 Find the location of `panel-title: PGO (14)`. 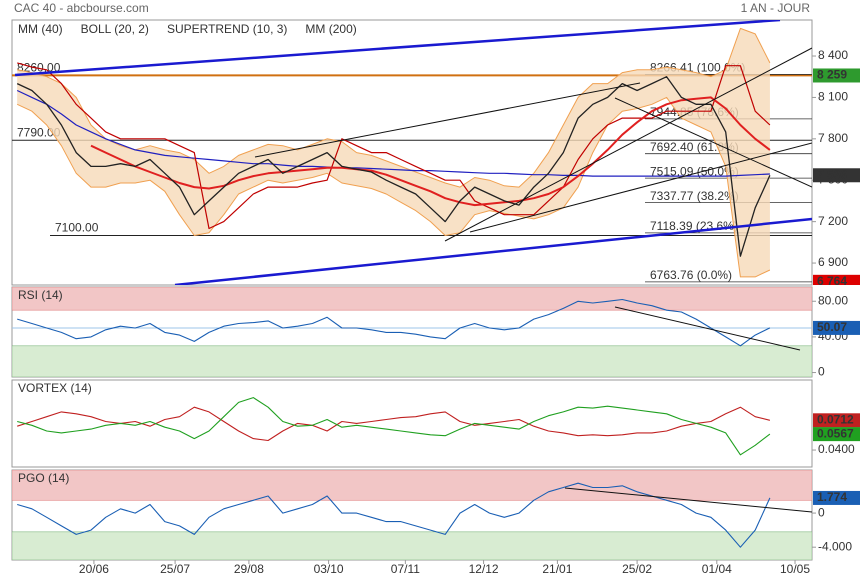

panel-title: PGO (14) is located at coordinates (43, 478).